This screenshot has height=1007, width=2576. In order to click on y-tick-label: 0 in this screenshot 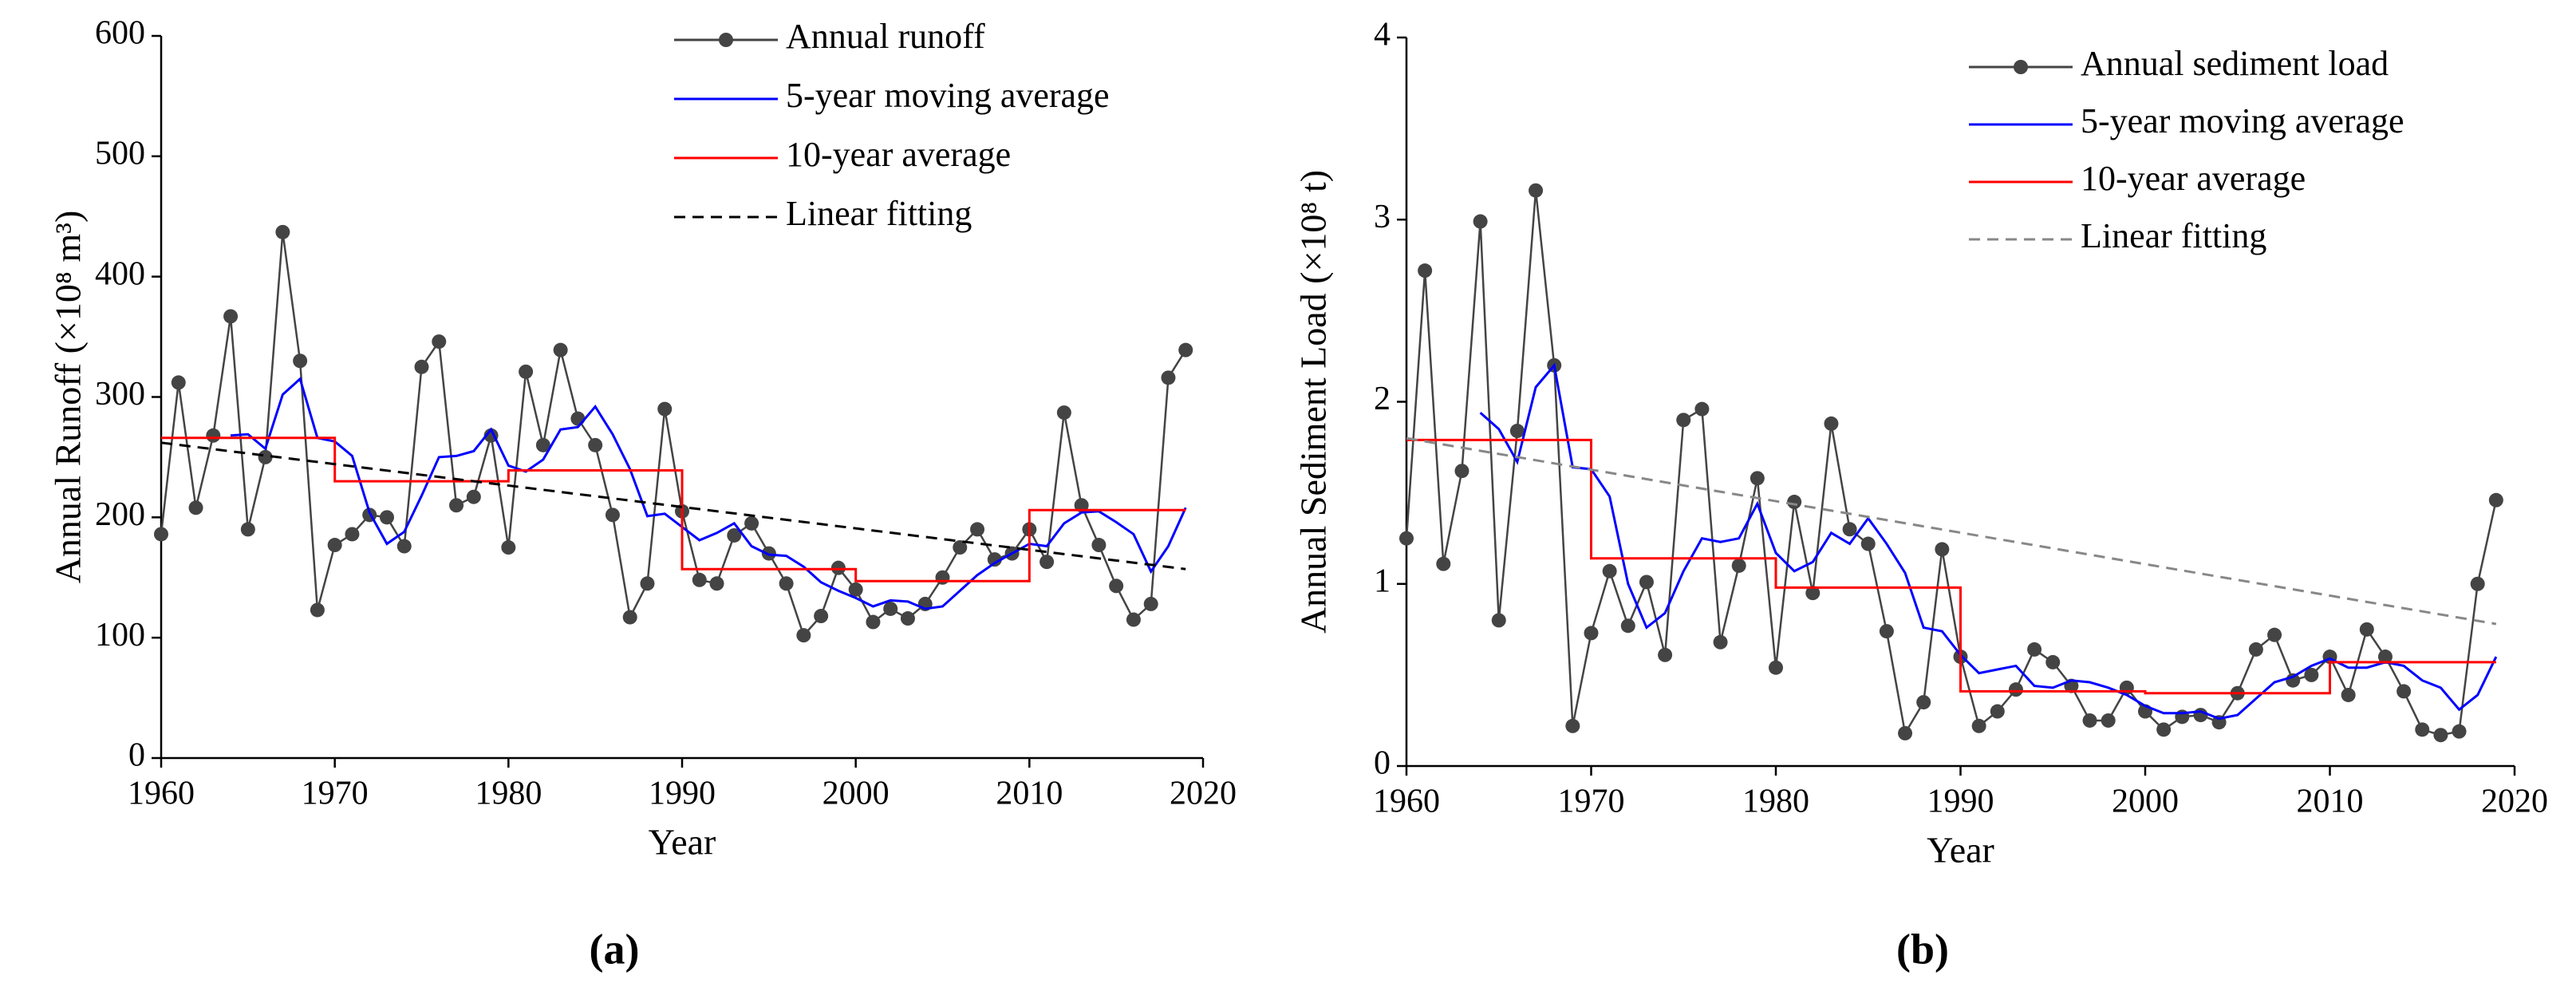, I will do `click(1382, 763)`.